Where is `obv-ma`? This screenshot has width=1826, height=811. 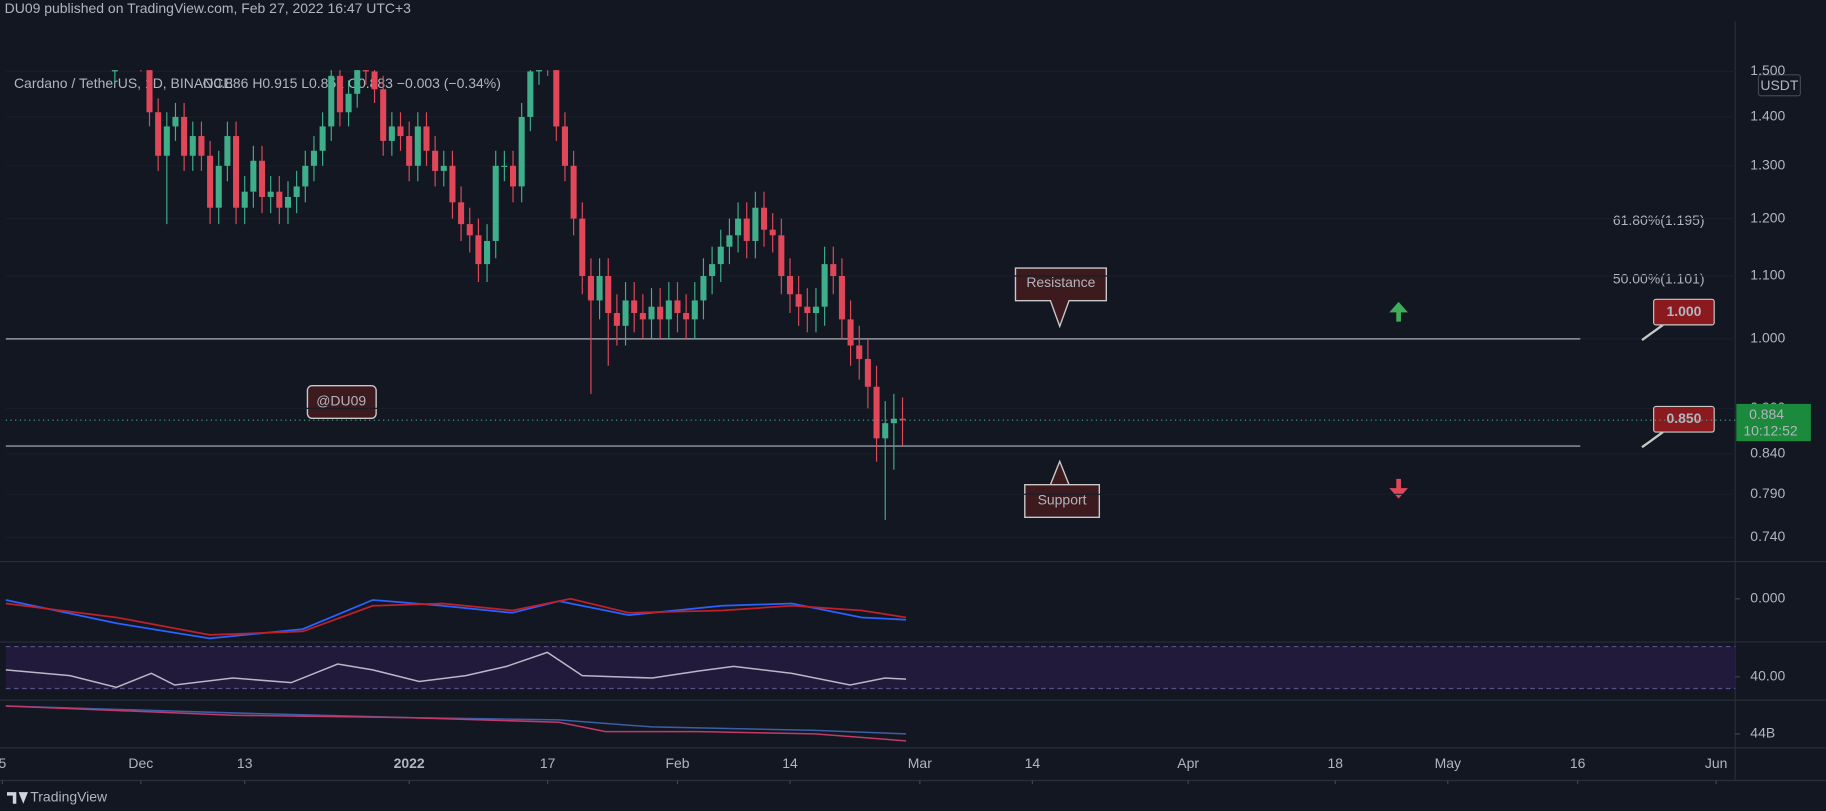 obv-ma is located at coordinates (456, 720).